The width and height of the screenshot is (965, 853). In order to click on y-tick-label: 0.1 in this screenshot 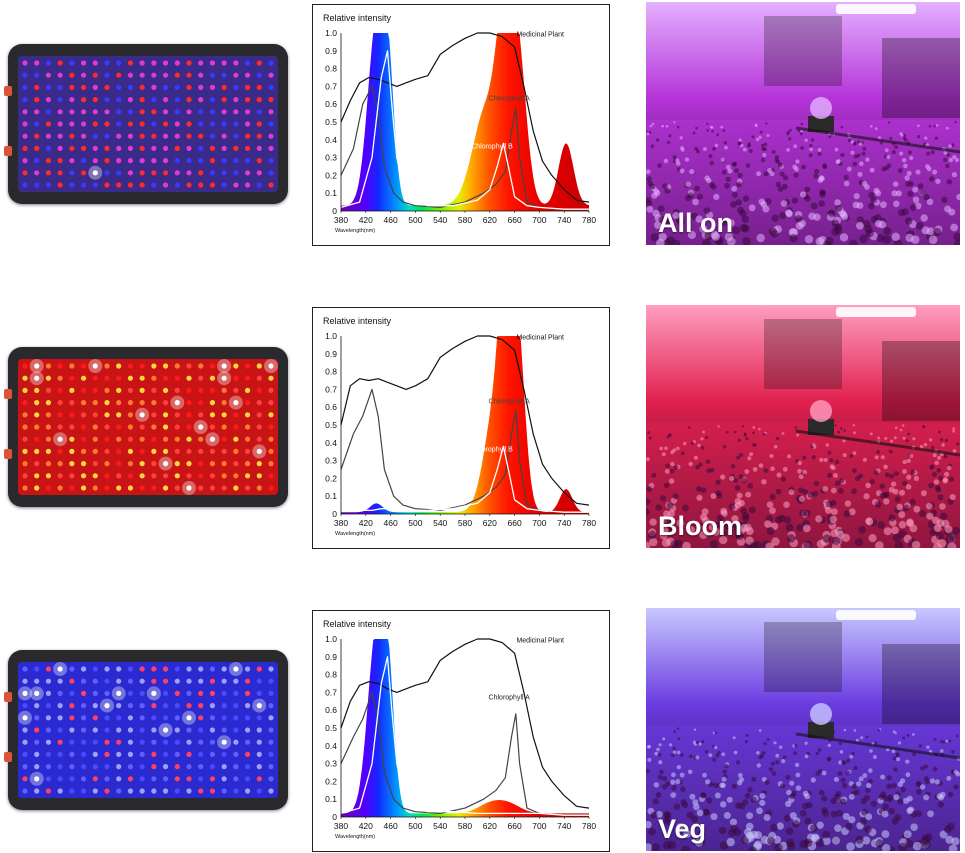, I will do `click(331, 193)`.